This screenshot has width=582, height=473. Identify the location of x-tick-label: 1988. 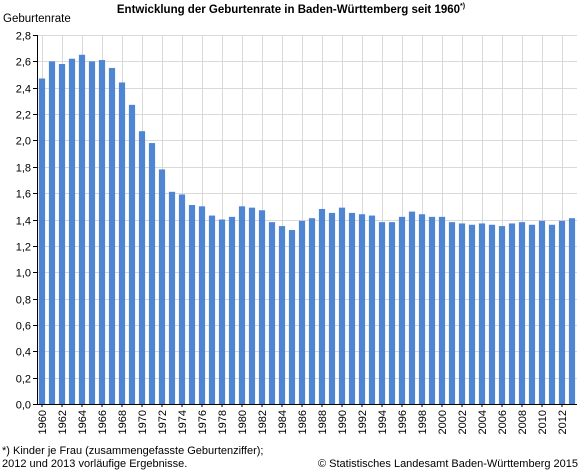
(323, 422).